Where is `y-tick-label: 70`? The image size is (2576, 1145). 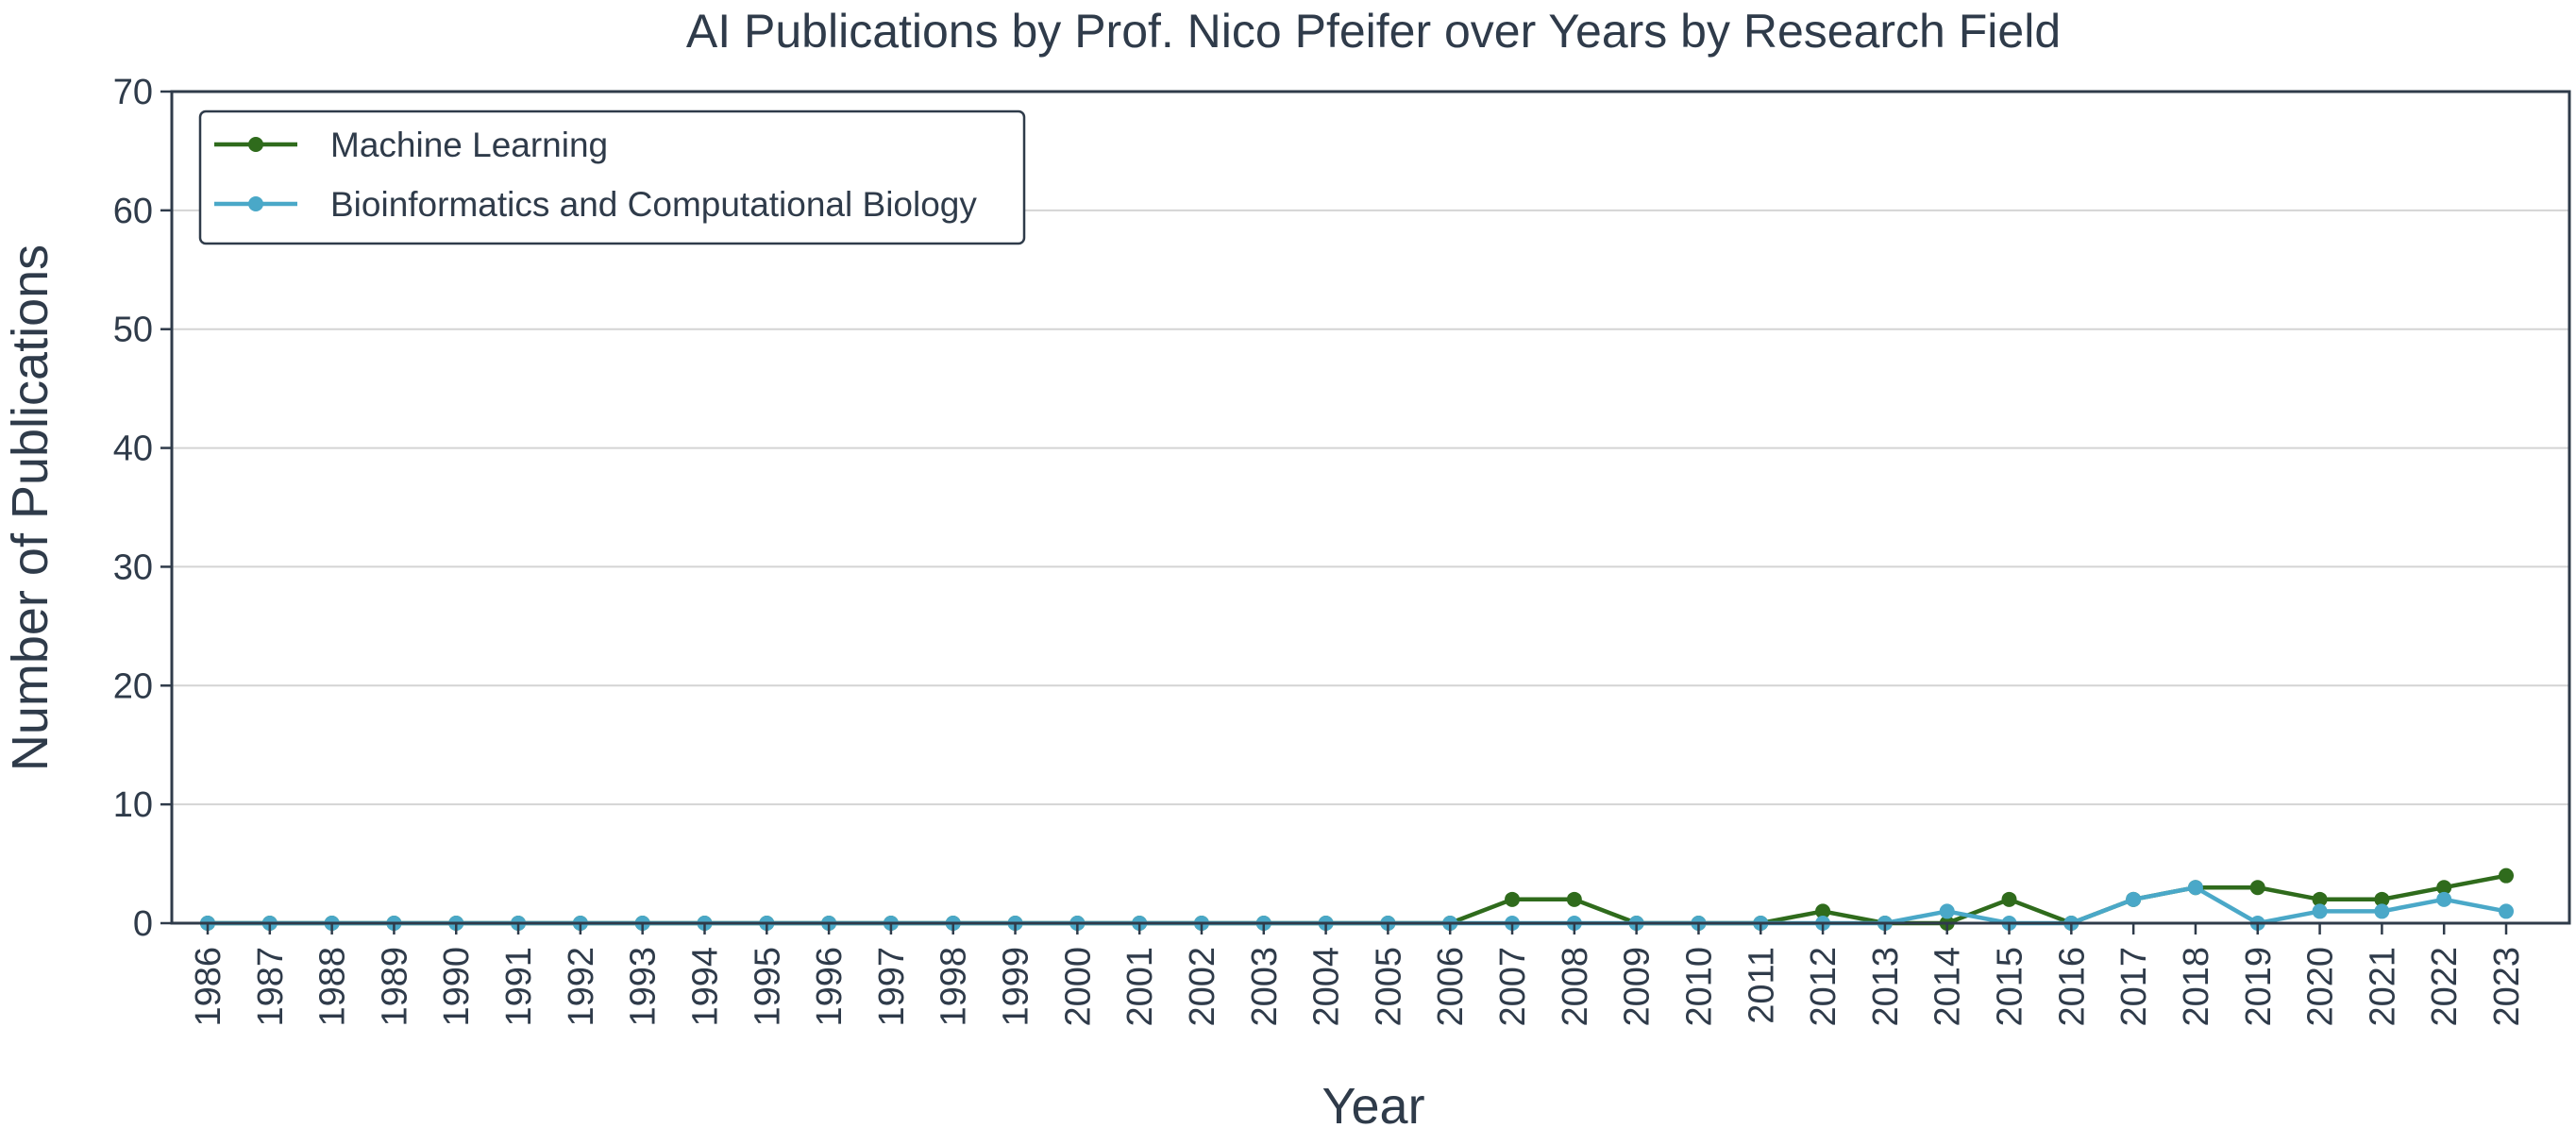 y-tick-label: 70 is located at coordinates (133, 93).